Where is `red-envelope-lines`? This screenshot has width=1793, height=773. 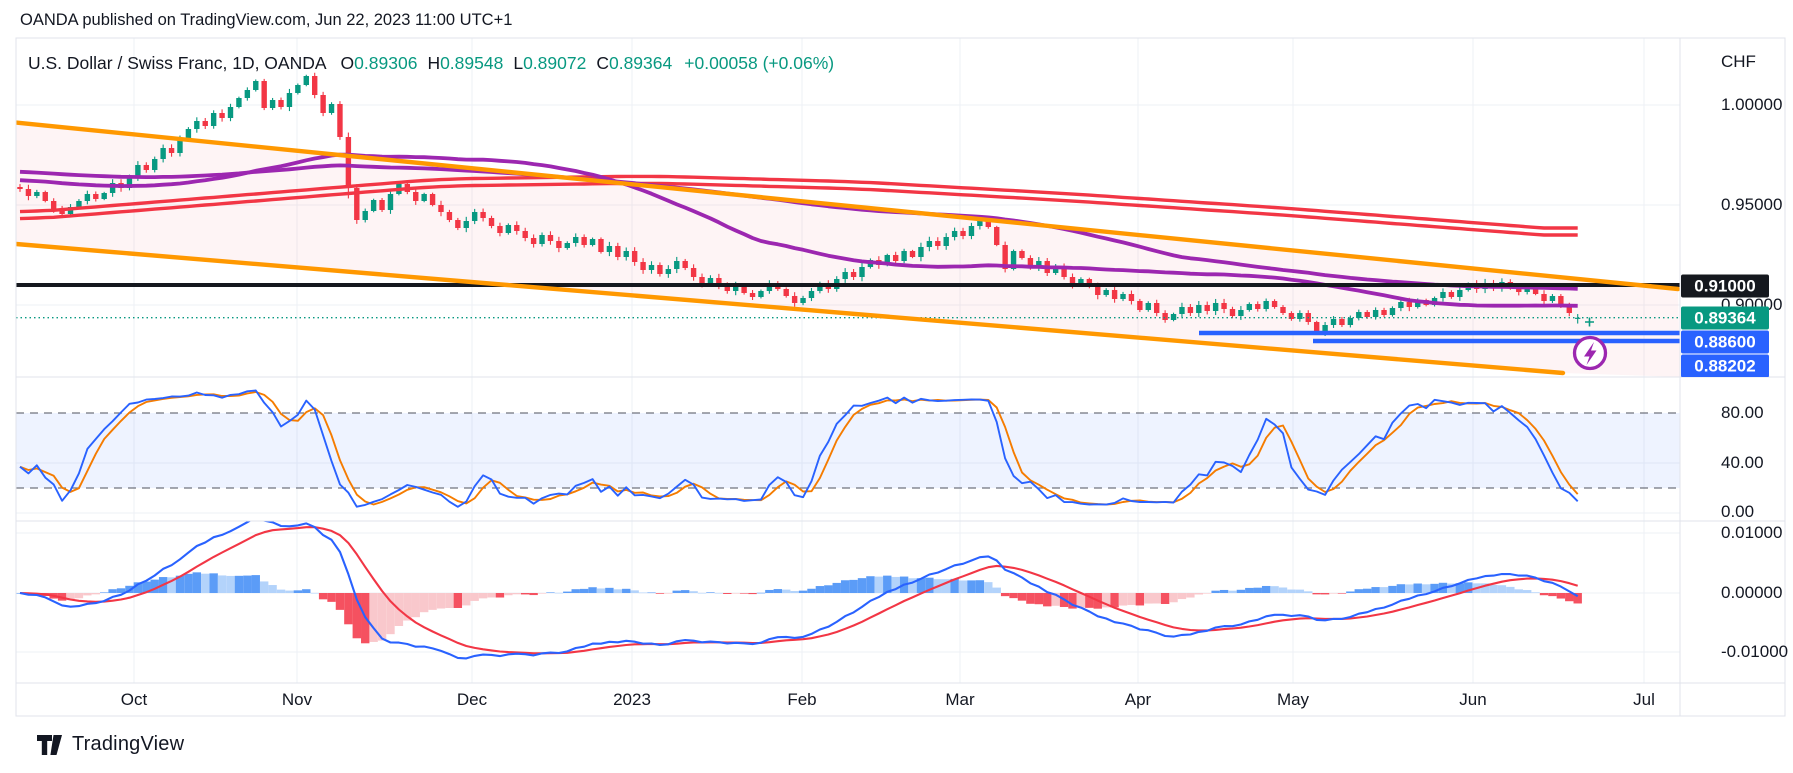 red-envelope-lines is located at coordinates (798, 205).